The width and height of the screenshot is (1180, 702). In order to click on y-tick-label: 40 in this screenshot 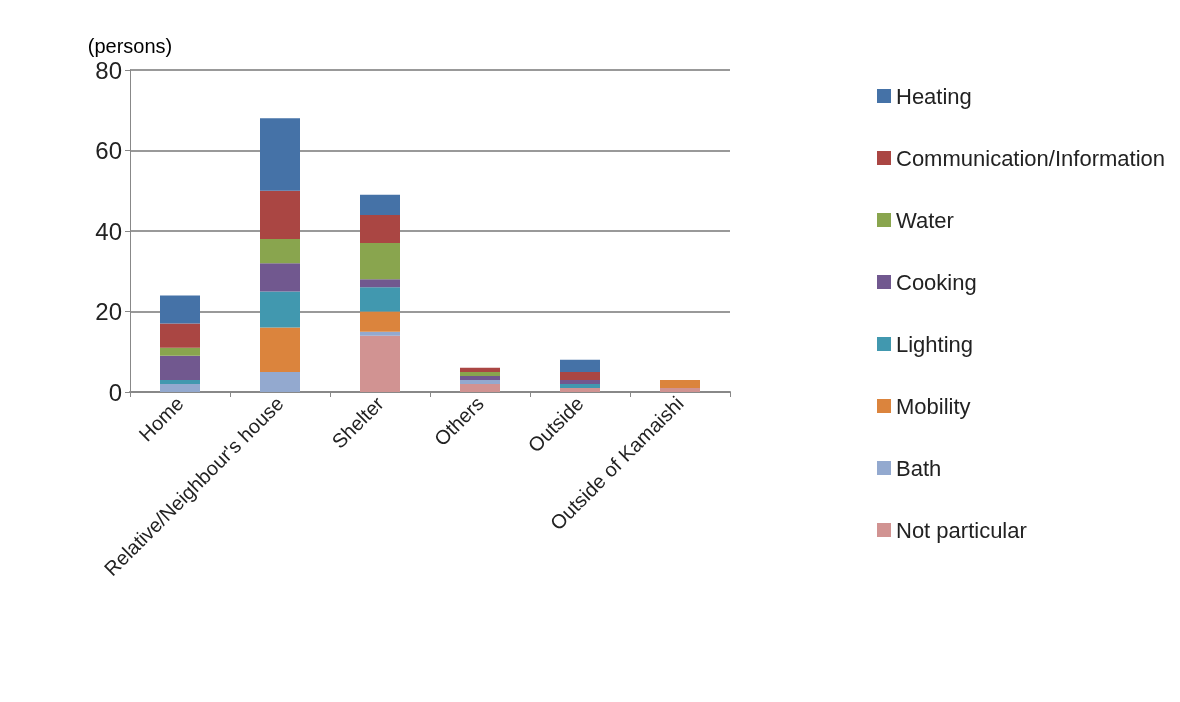, I will do `click(108, 231)`.